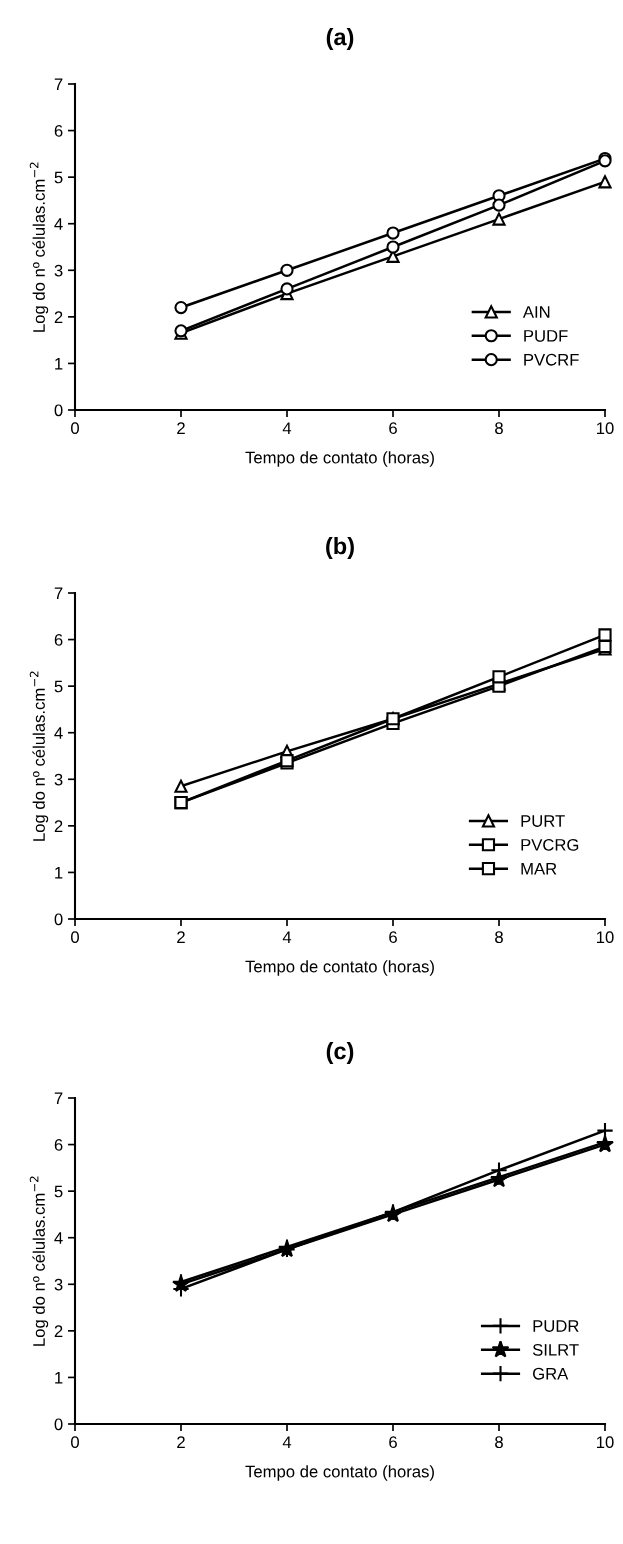 Image resolution: width=623 pixels, height=1544 pixels. What do you see at coordinates (550, 844) in the screenshot?
I see `legend-label: PVCRG` at bounding box center [550, 844].